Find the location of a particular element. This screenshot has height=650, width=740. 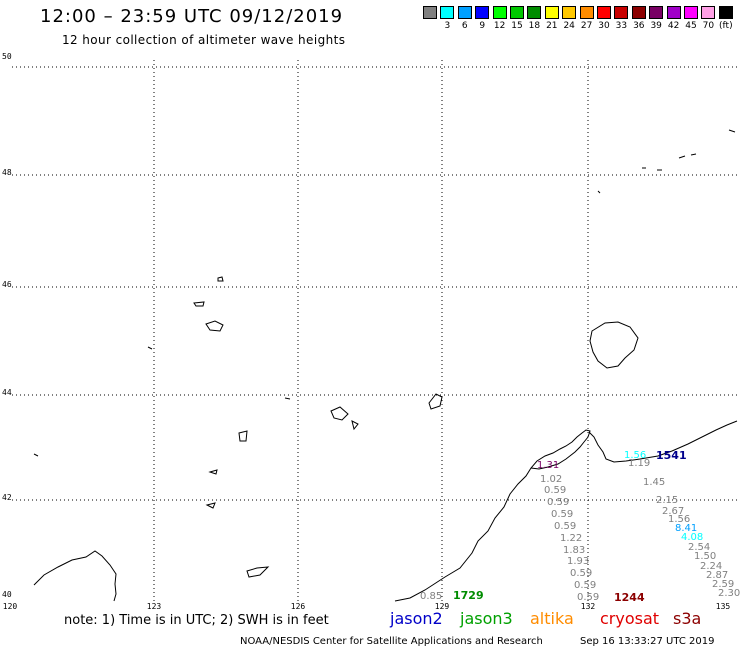

wave-height-observation: 2.59 is located at coordinates (723, 584).